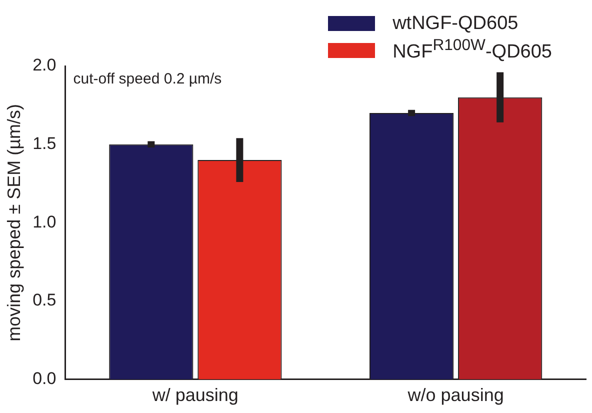 The height and width of the screenshot is (413, 592). Describe the element at coordinates (194, 395) in the screenshot. I see `x-tick-label: w/ pausing` at that location.